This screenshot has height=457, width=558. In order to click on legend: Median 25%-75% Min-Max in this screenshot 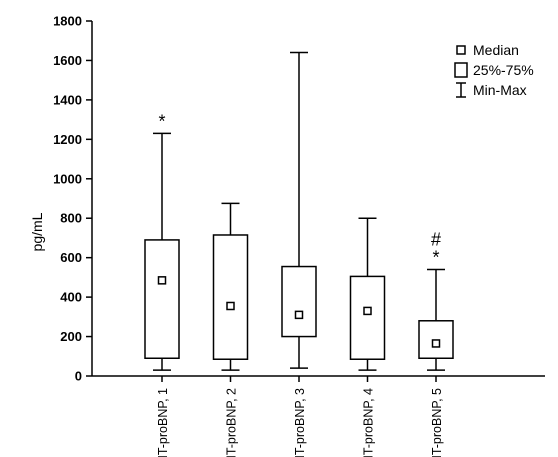, I will do `click(494, 70)`.